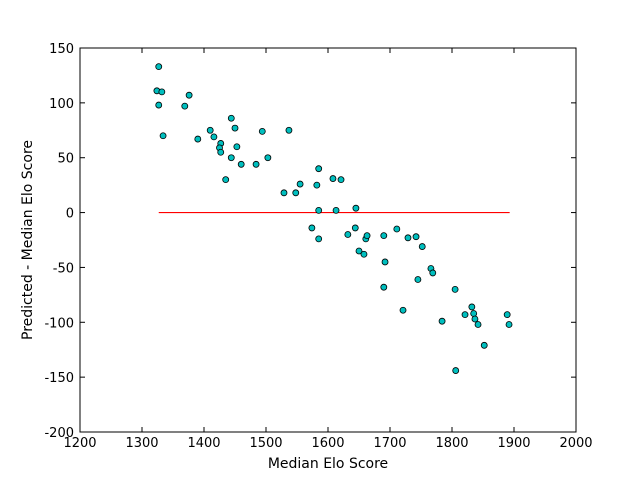  What do you see at coordinates (59, 323) in the screenshot?
I see `y-tick-label: -100` at bounding box center [59, 323].